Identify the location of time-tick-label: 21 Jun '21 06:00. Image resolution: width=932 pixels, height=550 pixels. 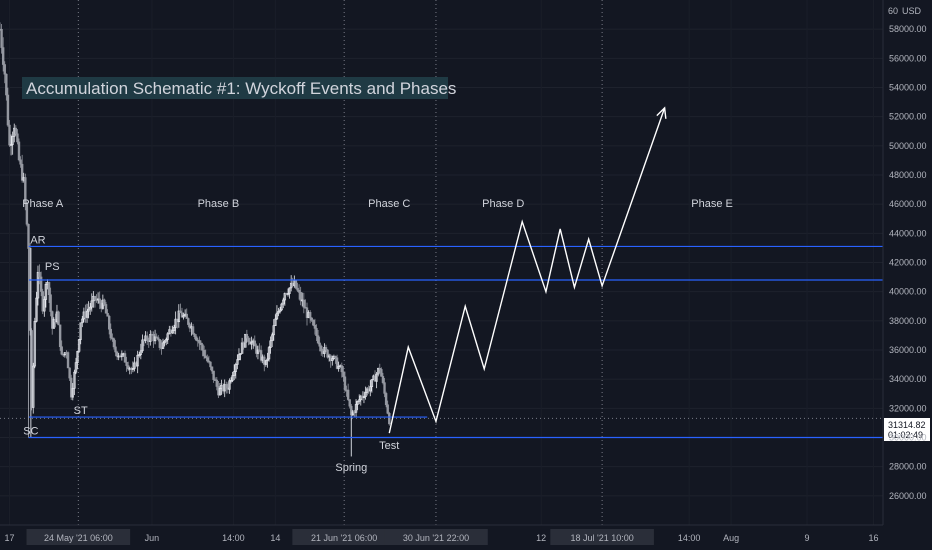
(344, 538).